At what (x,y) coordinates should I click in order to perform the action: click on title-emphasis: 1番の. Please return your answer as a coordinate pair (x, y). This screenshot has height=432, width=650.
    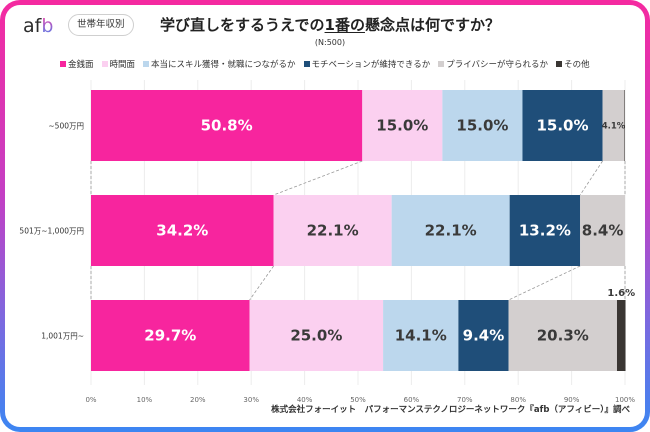
    Looking at the image, I should click on (344, 25).